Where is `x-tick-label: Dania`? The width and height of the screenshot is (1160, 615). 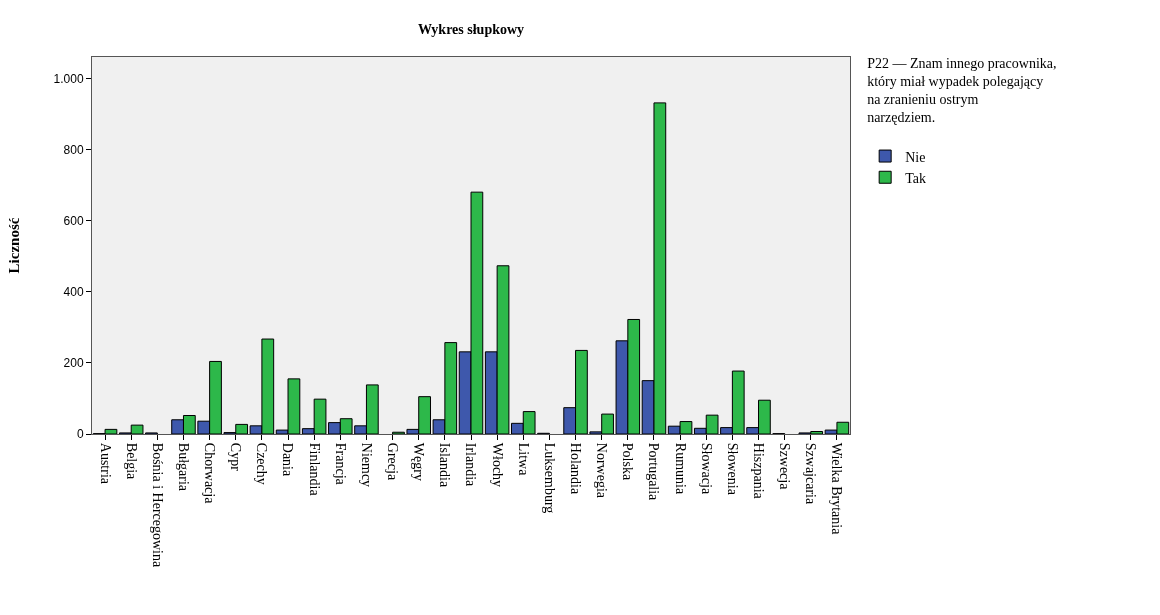
x-tick-label: Dania is located at coordinates (288, 460).